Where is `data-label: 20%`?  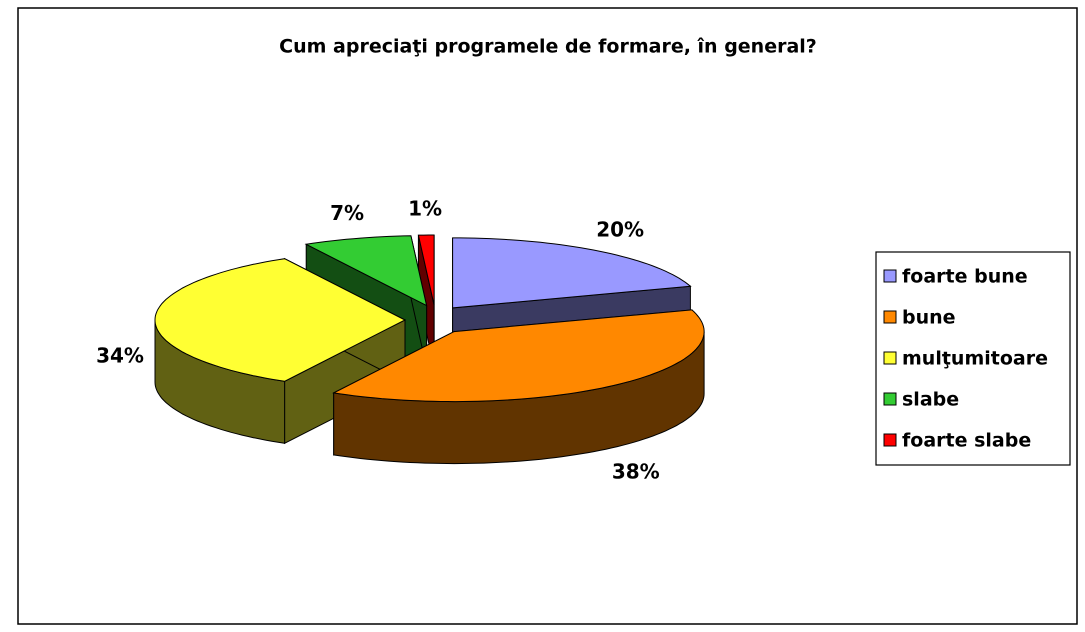 data-label: 20% is located at coordinates (620, 230).